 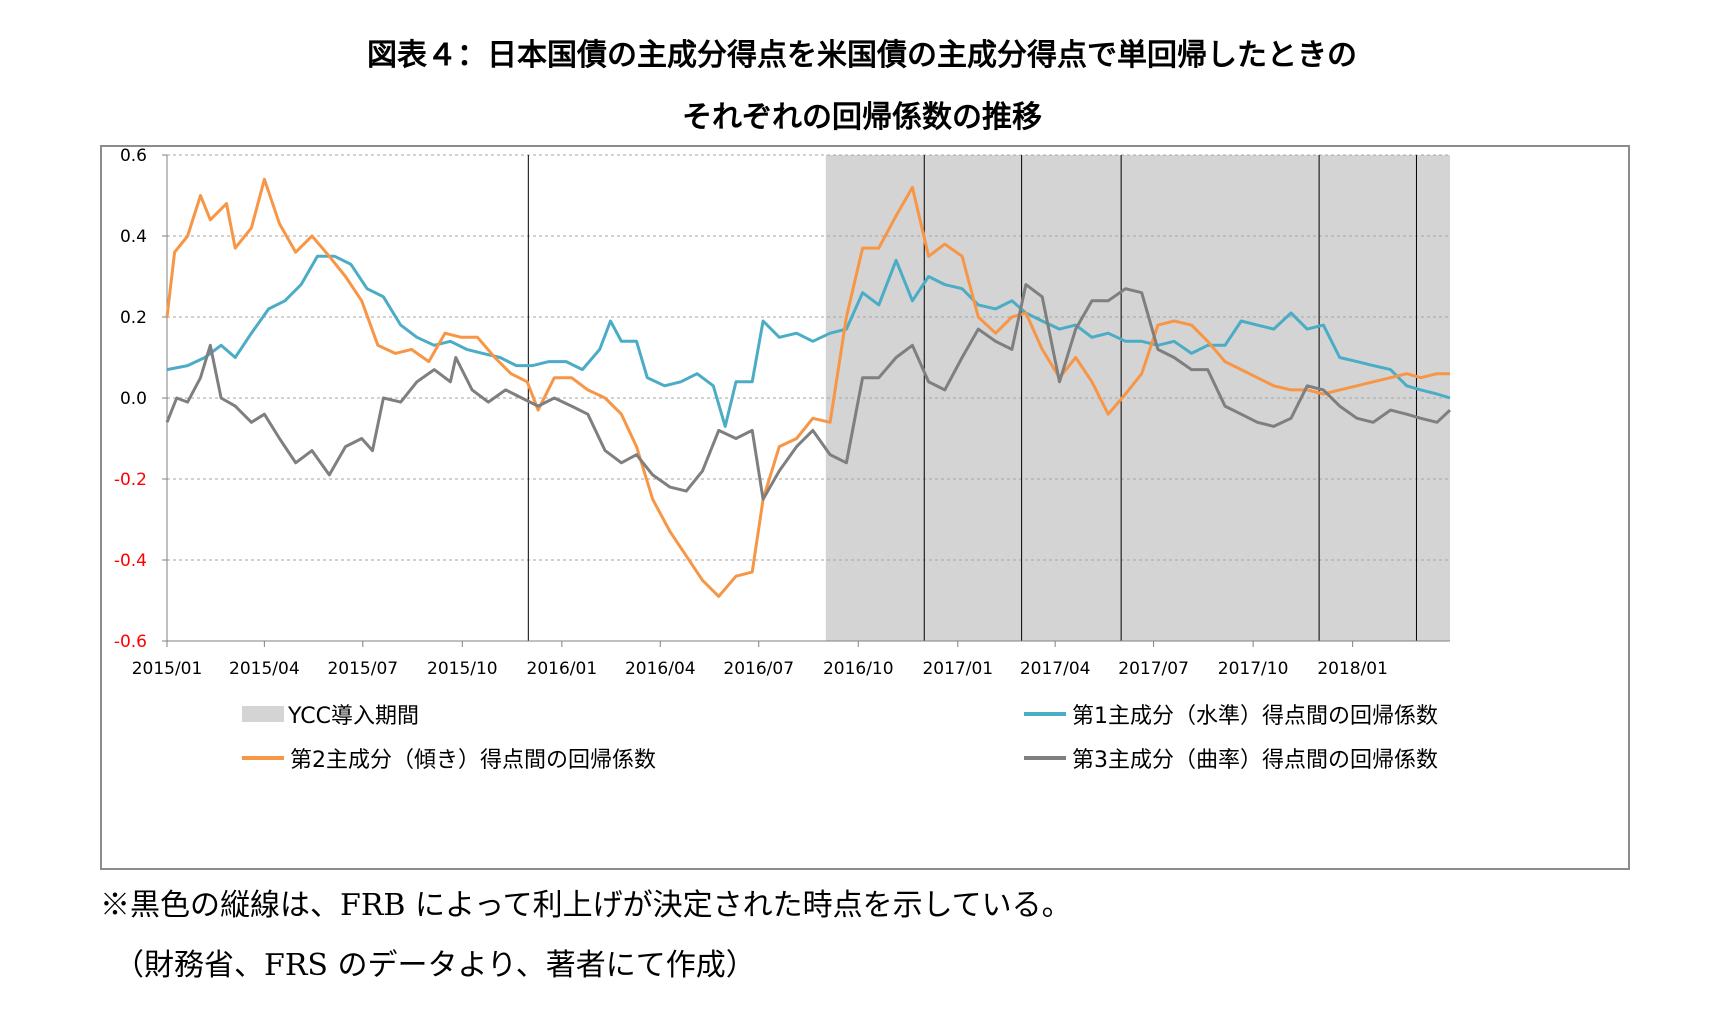 I want to click on x-tick-label: 2016/07, so click(x=758, y=669).